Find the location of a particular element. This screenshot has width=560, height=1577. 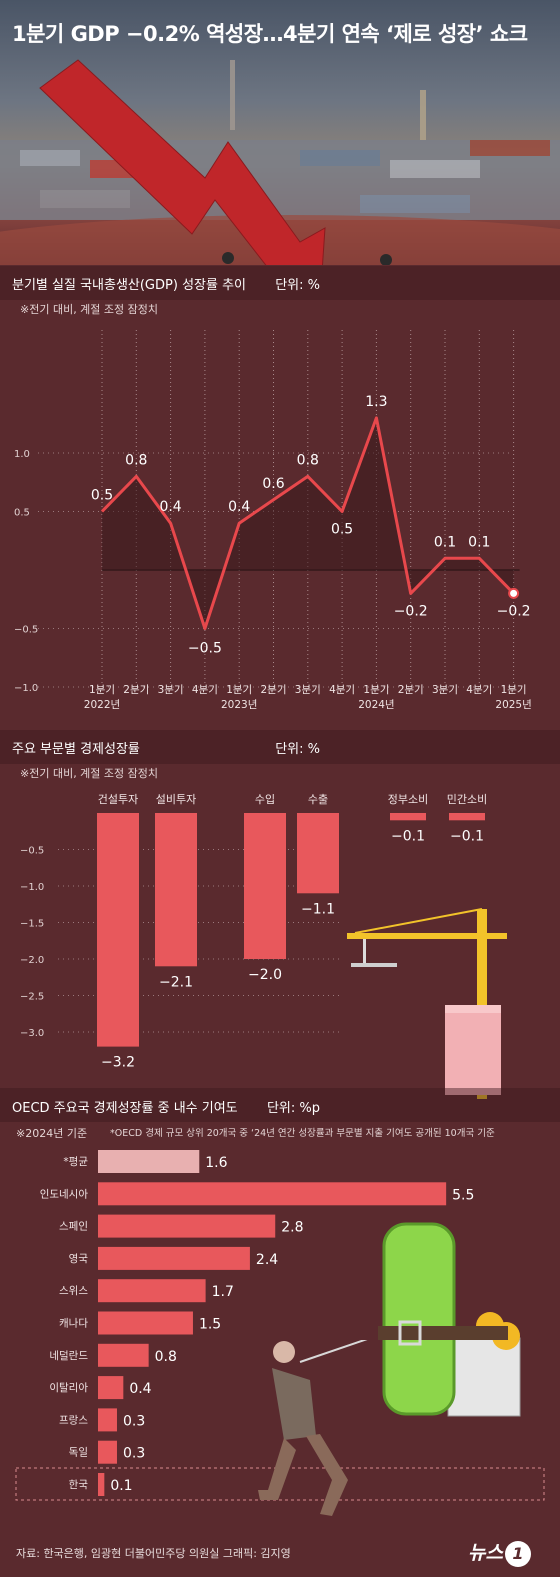

sector-data-label: −3.2 is located at coordinates (118, 1063).